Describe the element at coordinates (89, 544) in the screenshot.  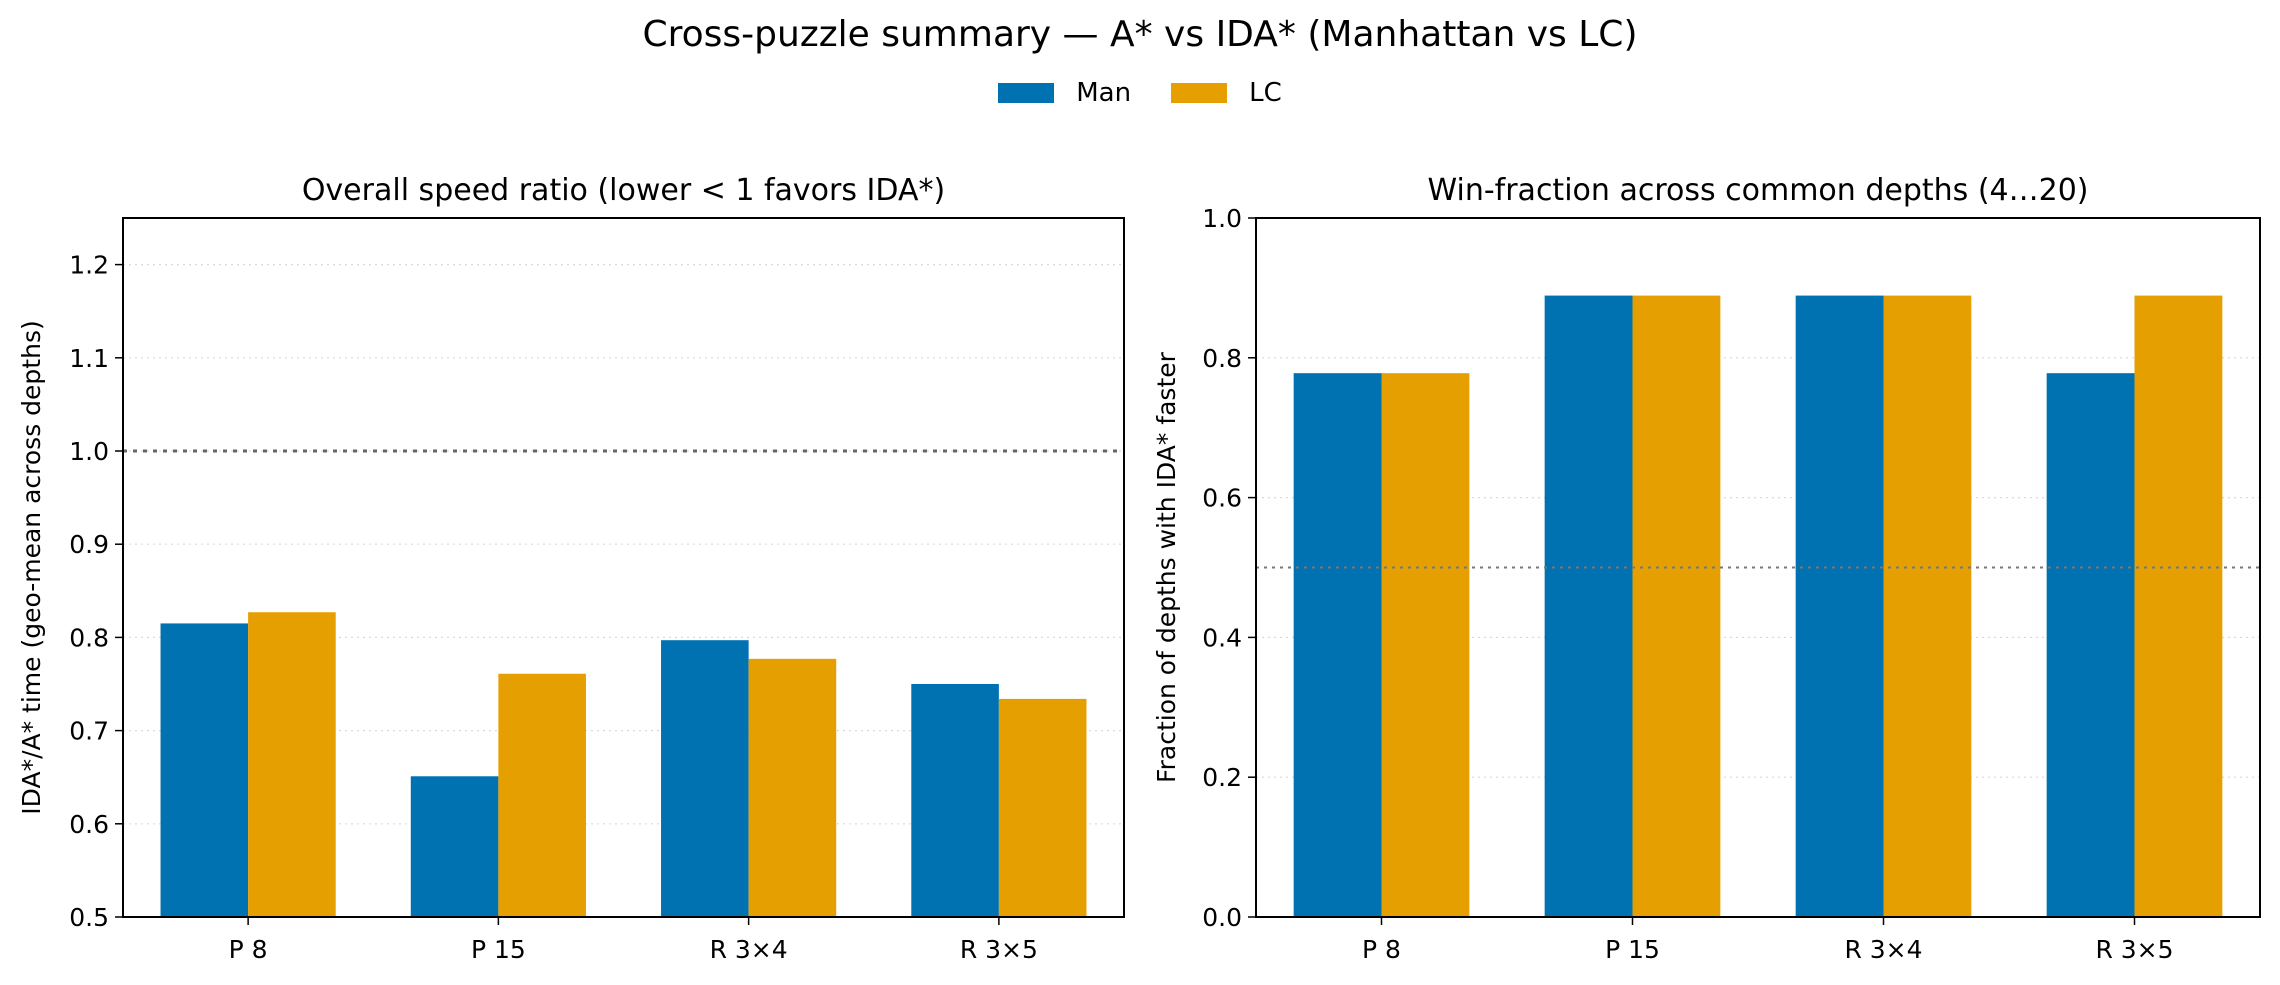
I see `y-tick-label: 0.9` at that location.